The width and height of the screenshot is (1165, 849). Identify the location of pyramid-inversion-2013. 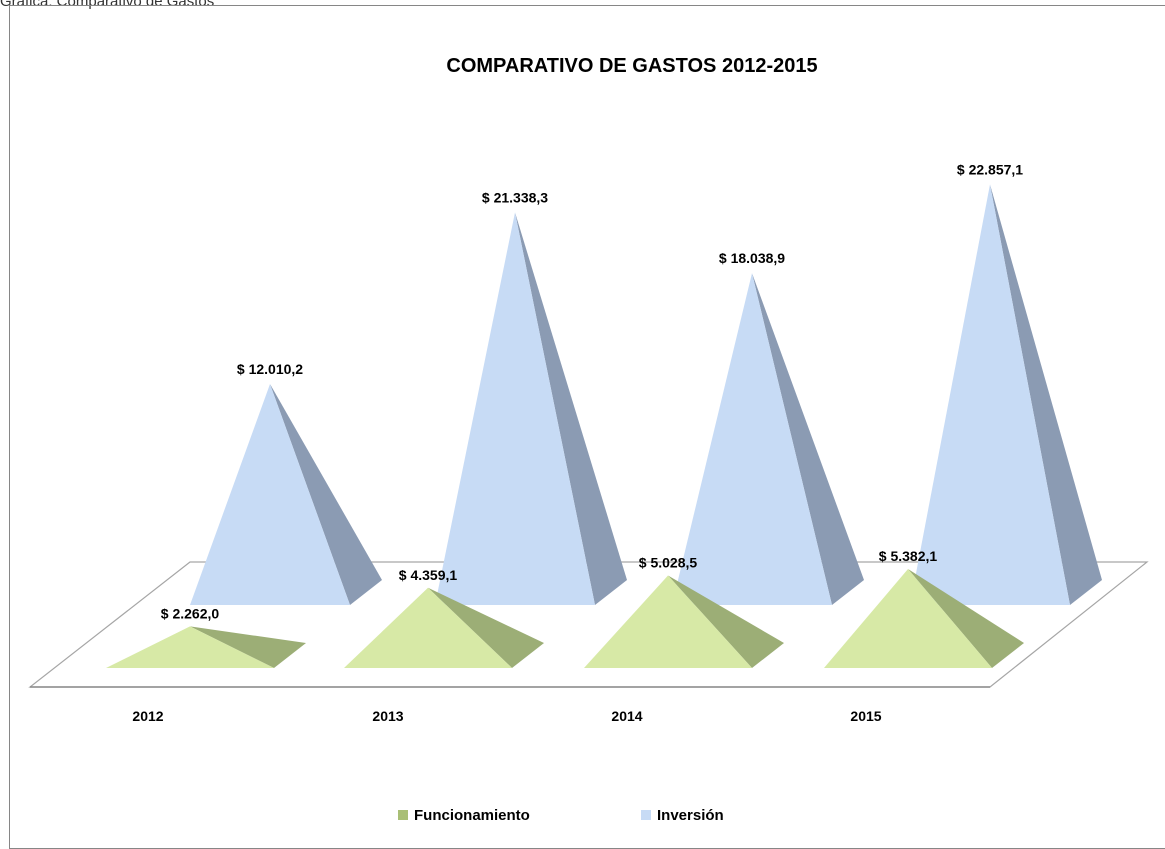
(531, 408).